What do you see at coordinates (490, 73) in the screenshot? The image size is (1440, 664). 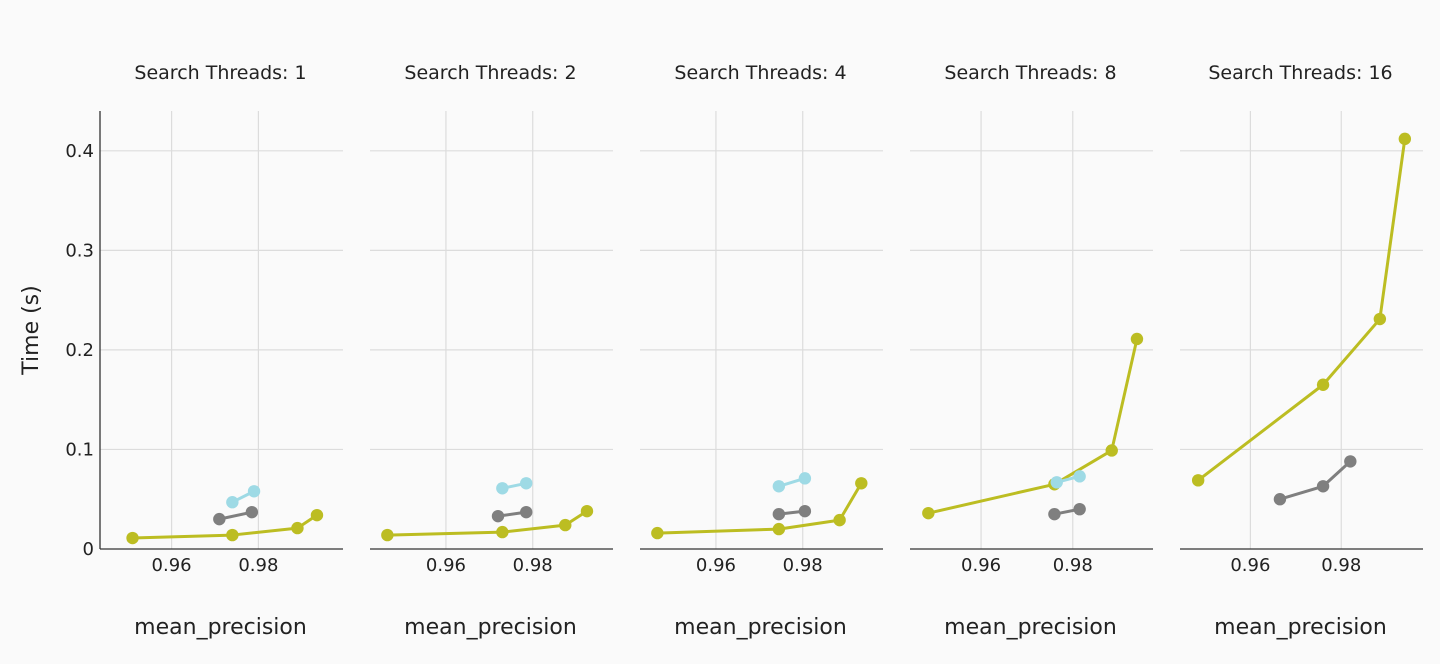 I see `panel-title: Search Threads: 2` at bounding box center [490, 73].